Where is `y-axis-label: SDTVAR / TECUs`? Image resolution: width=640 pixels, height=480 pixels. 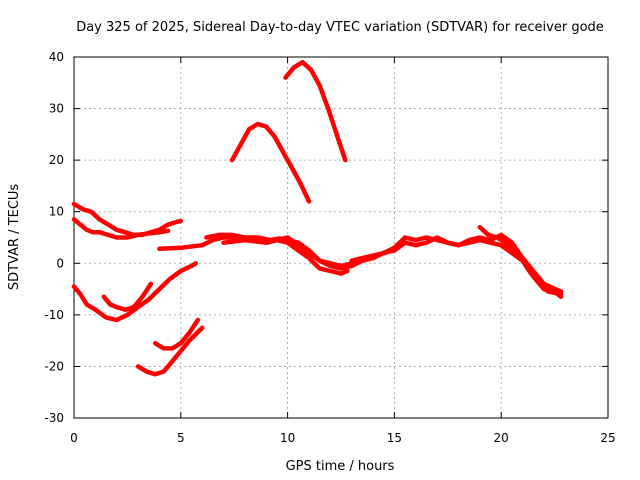 y-axis-label: SDTVAR / TECUs is located at coordinates (14, 237).